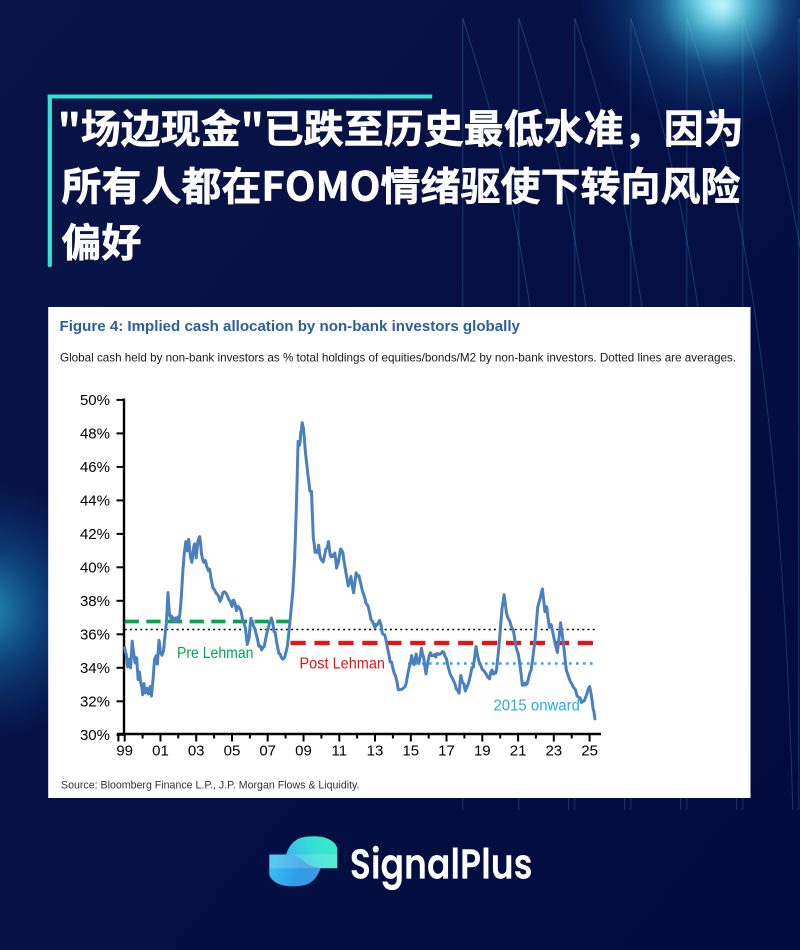 The width and height of the screenshot is (800, 950). I want to click on svg-text: 99, so click(124, 751).